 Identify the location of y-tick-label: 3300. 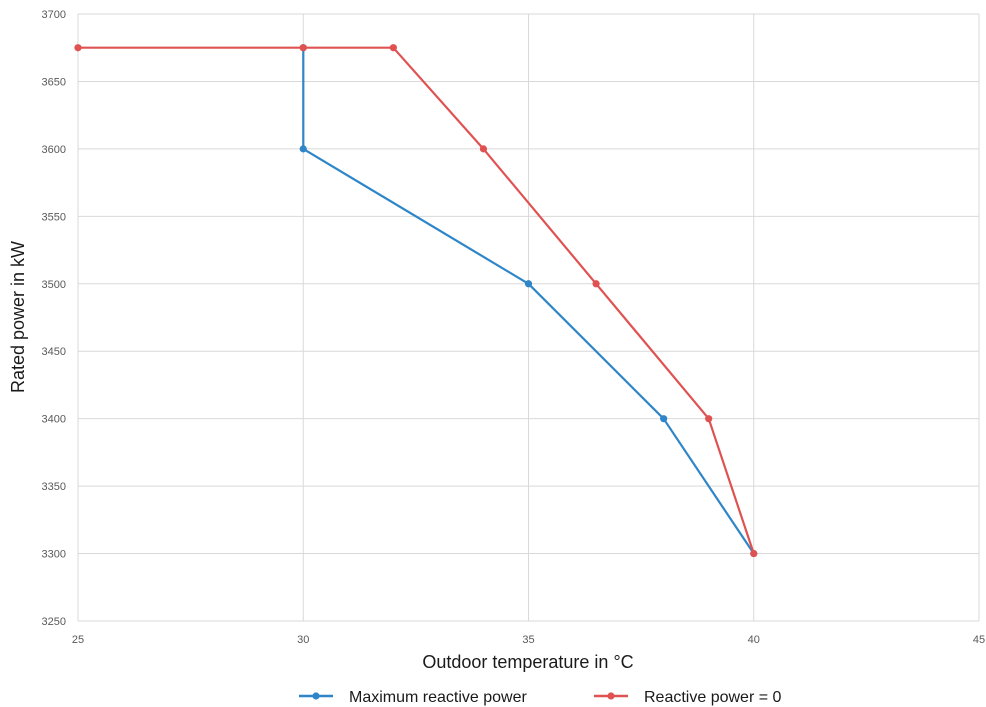
(54, 555).